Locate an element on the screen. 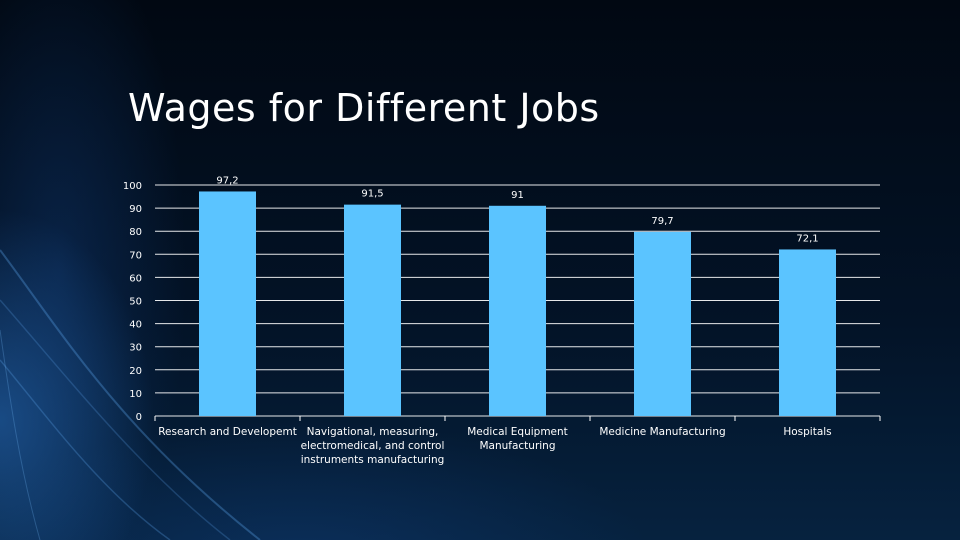  y-tick-label: 0 is located at coordinates (139, 417).